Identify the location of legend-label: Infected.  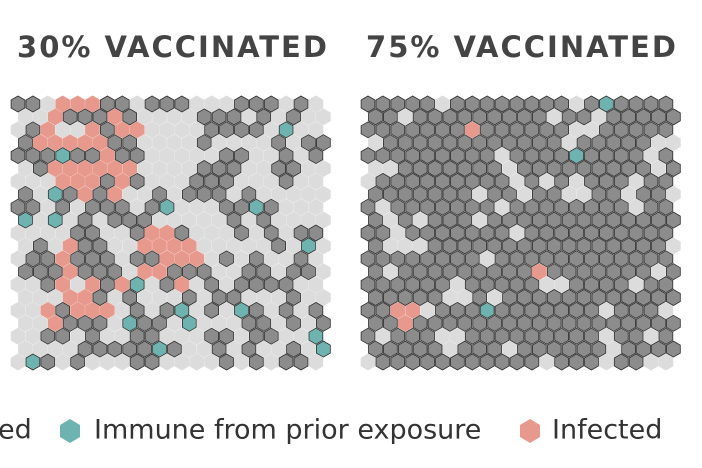
(607, 430).